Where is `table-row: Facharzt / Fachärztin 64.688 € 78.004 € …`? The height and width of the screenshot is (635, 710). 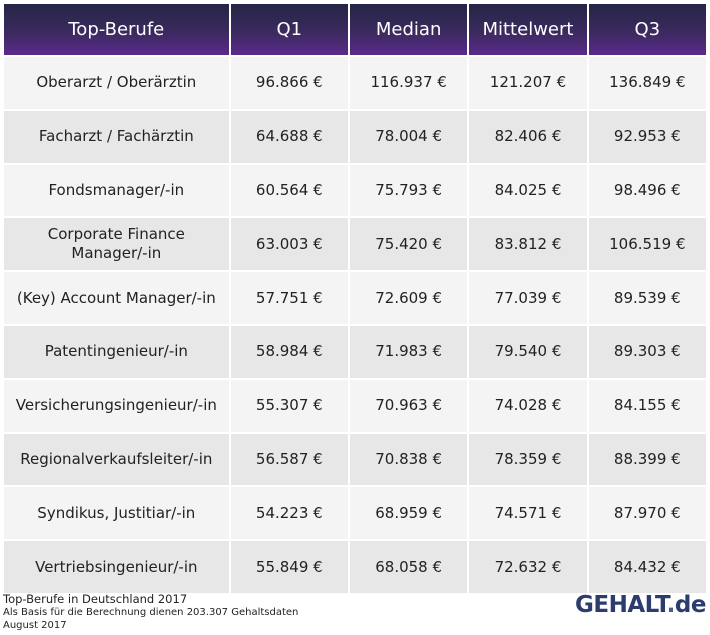 table-row: Facharzt / Fachärztin 64.688 € 78.004 € … is located at coordinates (355, 136).